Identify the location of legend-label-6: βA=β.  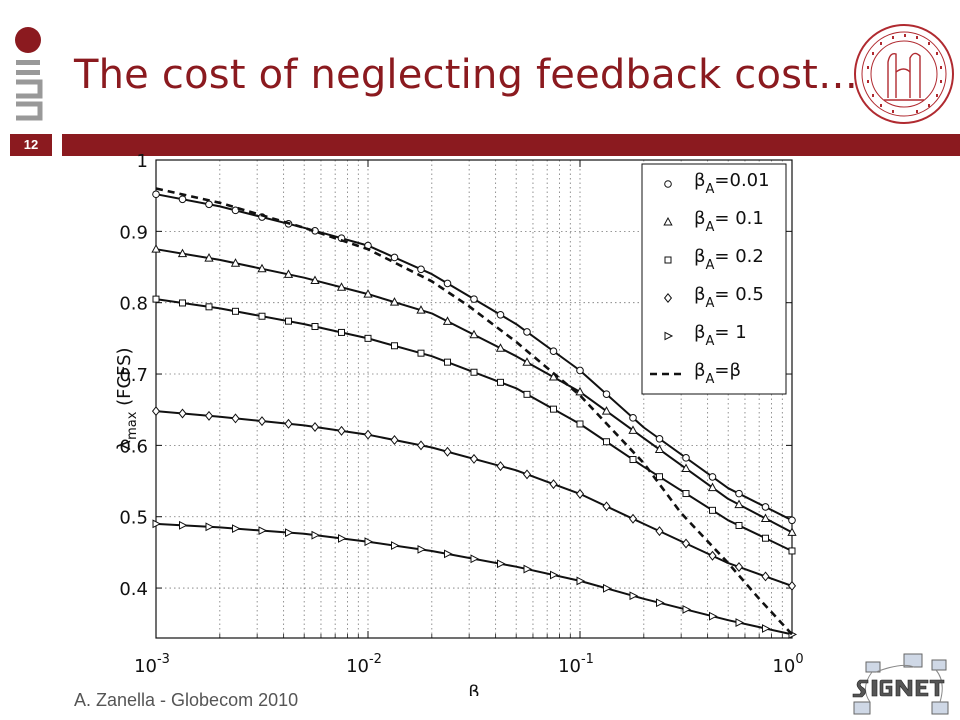
(717, 373).